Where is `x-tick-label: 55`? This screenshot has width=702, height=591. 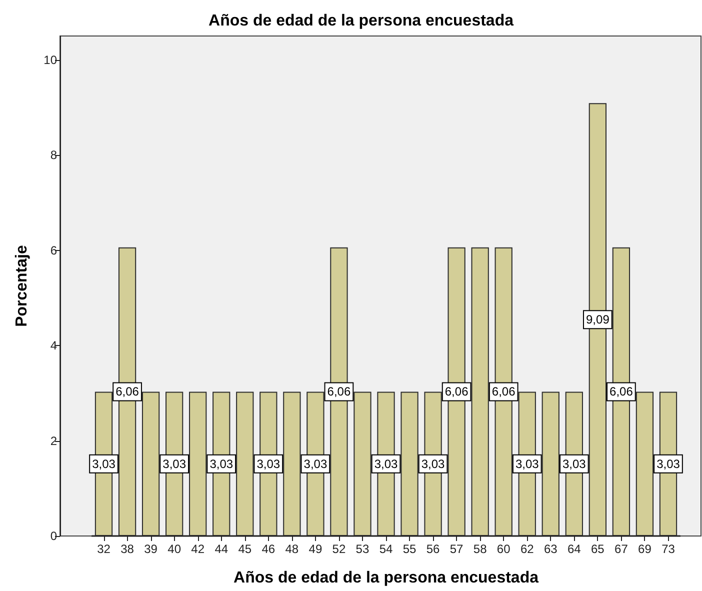
x-tick-label: 55 is located at coordinates (409, 549).